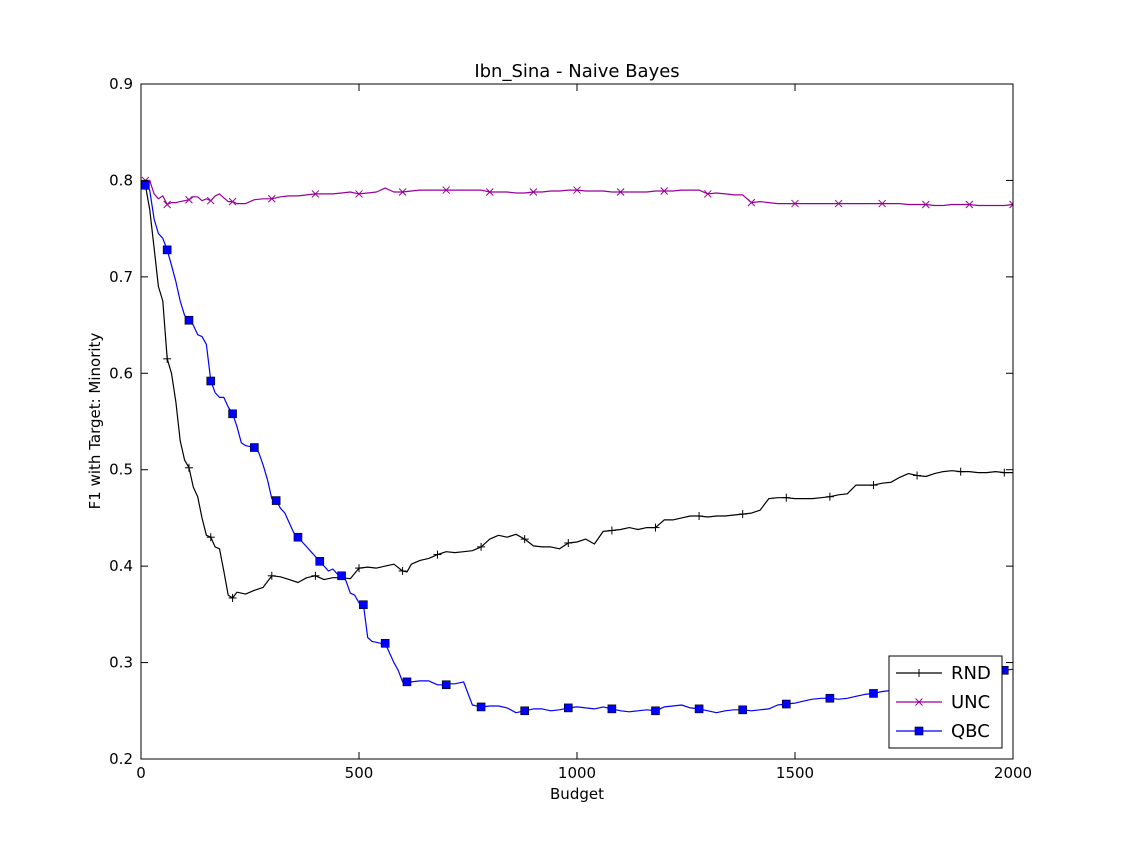  I want to click on y-tick-label: 0.7, so click(121, 277).